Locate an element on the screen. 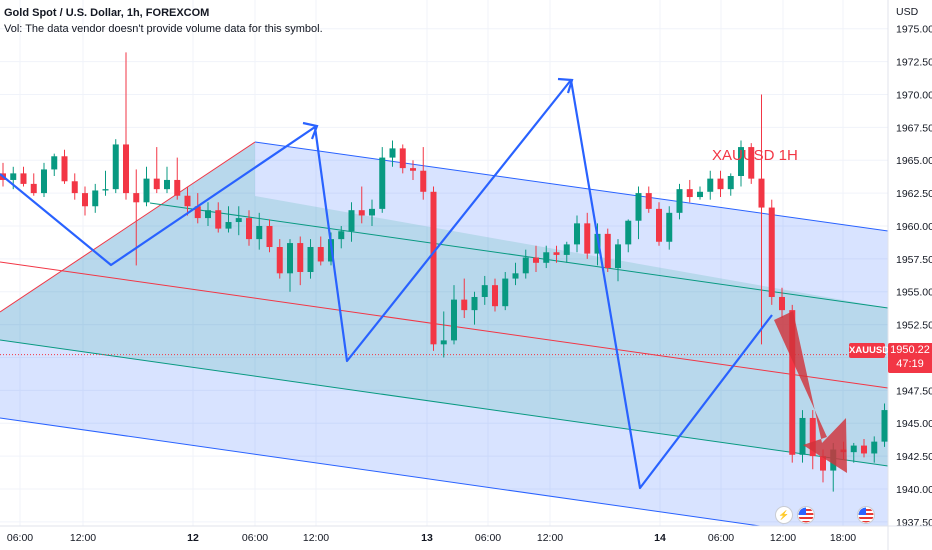  price-tick-label: 1945.00 is located at coordinates (914, 424).